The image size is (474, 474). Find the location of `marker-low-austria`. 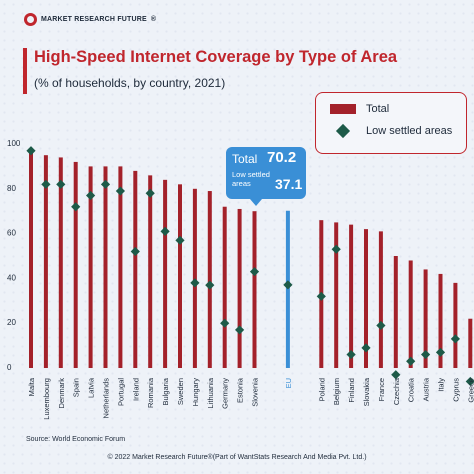

marker-low-austria is located at coordinates (426, 354).